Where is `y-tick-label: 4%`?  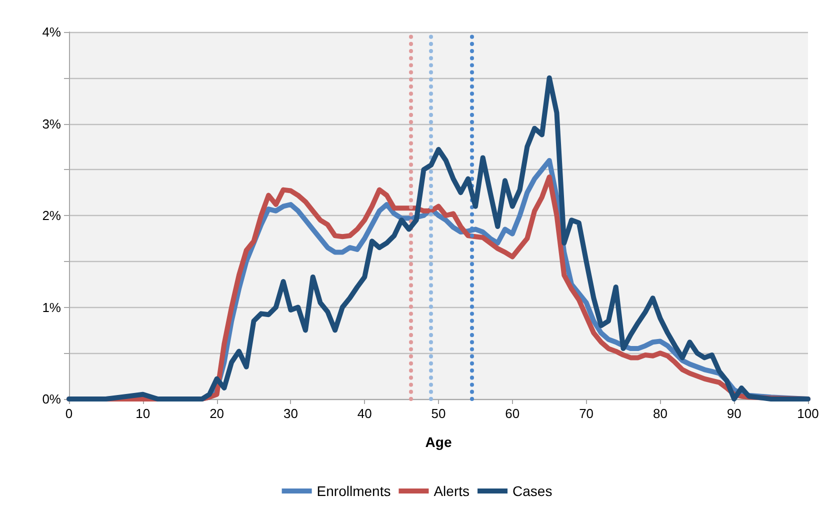 y-tick-label: 4% is located at coordinates (52, 32).